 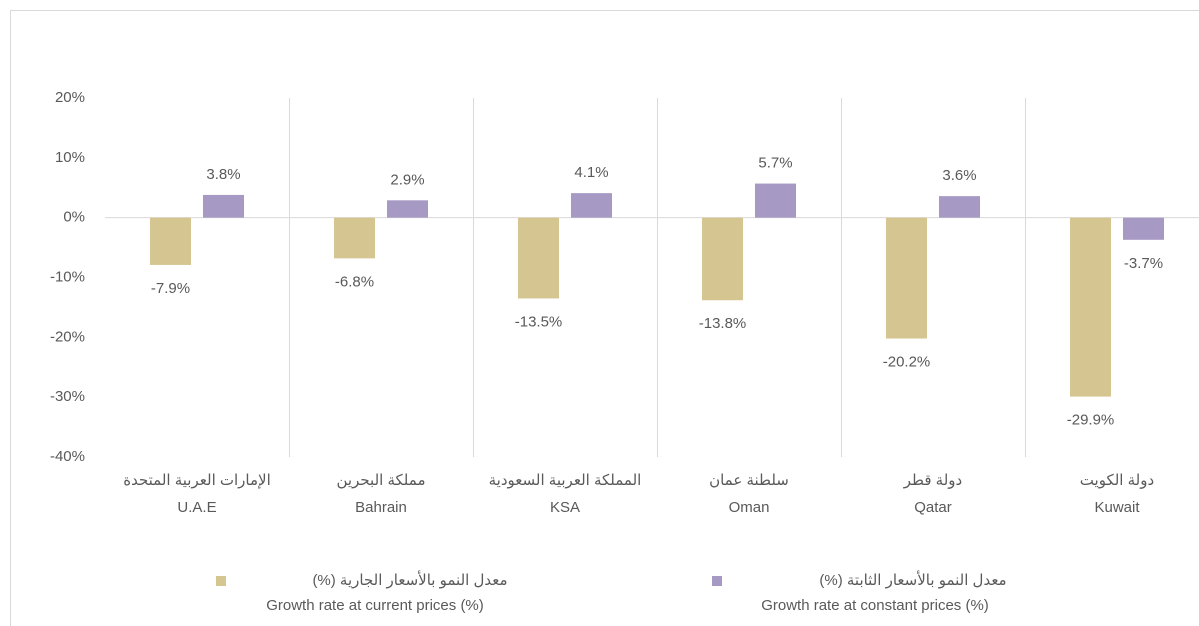 I want to click on x-tick-label: مملكة البحرين, so click(x=381, y=480).